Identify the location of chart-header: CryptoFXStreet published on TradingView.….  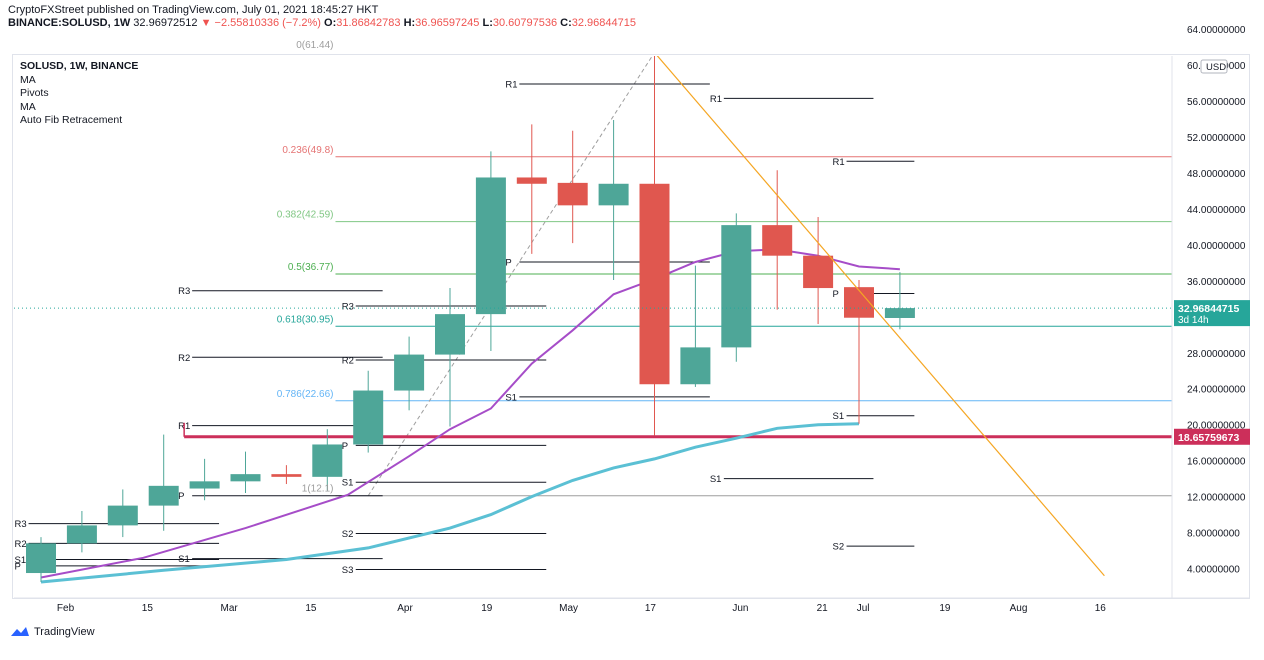
(322, 17).